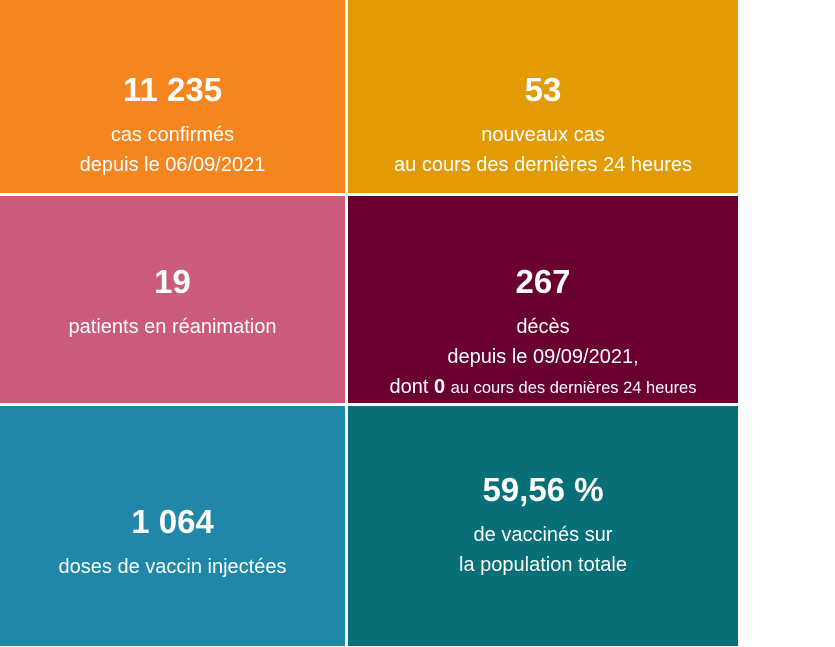 The height and width of the screenshot is (647, 835). Describe the element at coordinates (172, 521) in the screenshot. I see `stat-value: 1 064` at that location.